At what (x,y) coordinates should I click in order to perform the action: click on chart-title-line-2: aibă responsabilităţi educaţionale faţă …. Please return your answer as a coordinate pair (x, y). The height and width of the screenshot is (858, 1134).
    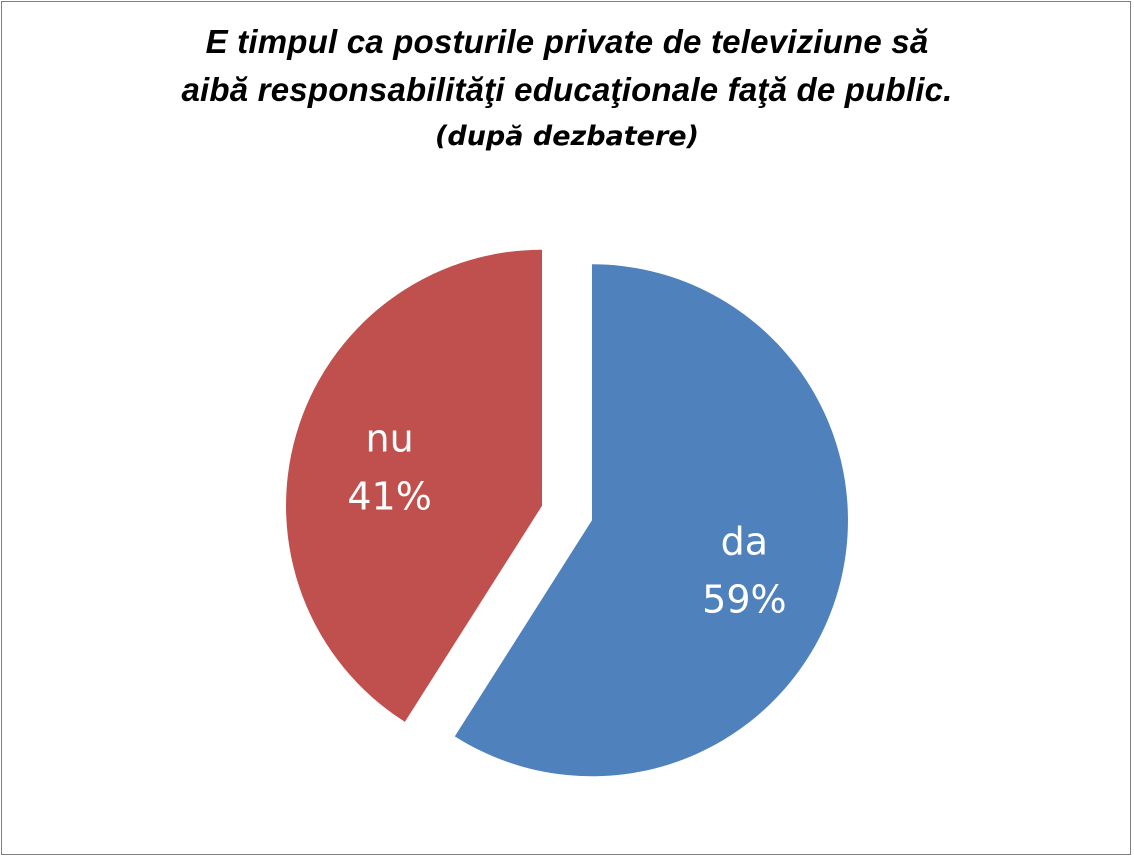
    Looking at the image, I should click on (567, 89).